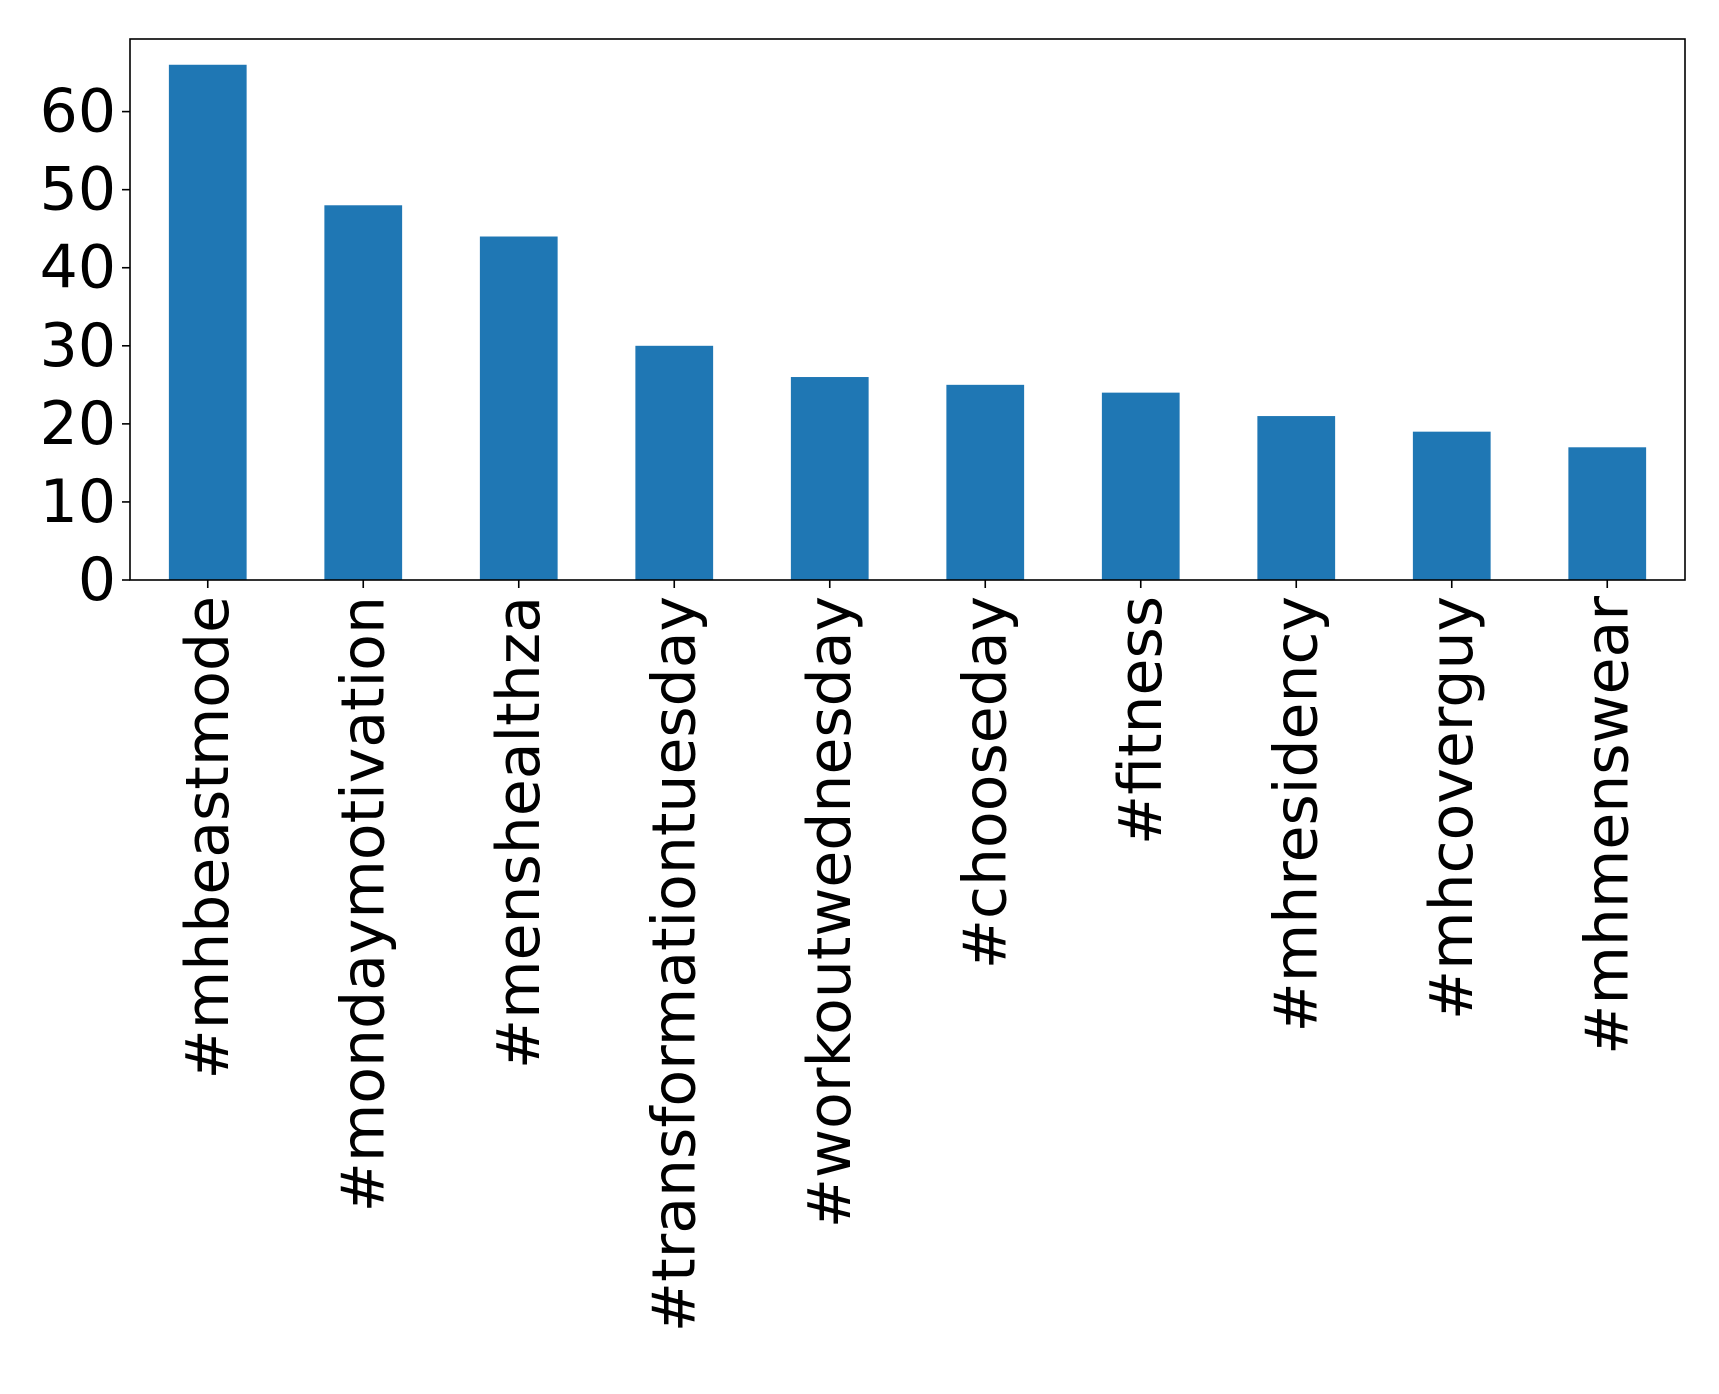 This screenshot has height=1394, width=1719. Describe the element at coordinates (78, 190) in the screenshot. I see `y-tick-label: 50` at that location.